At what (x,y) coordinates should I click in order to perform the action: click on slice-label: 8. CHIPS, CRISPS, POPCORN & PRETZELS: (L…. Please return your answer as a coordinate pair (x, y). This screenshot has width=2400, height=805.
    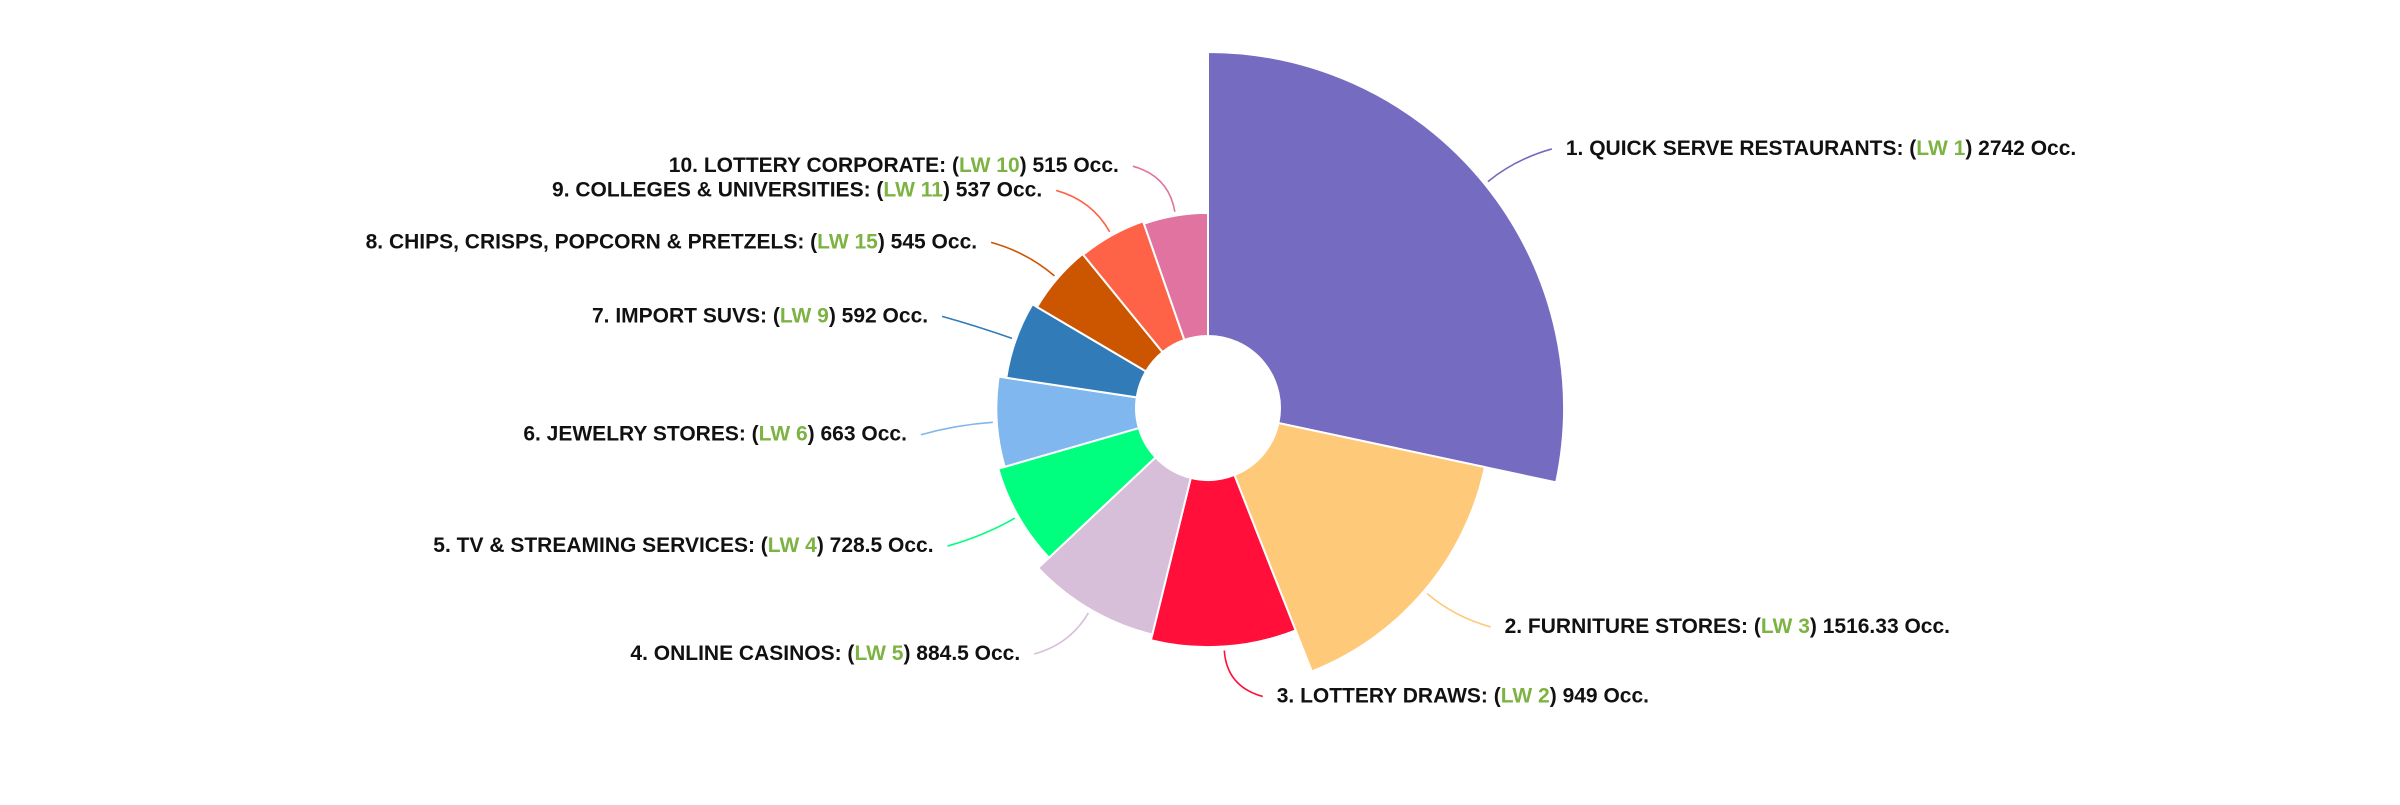
    Looking at the image, I should click on (671, 241).